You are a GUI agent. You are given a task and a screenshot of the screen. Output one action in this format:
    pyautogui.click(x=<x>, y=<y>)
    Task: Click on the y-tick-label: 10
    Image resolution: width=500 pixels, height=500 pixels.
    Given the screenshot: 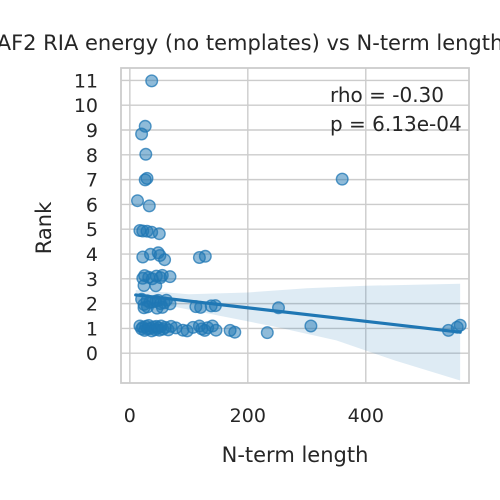 What is the action you would take?
    pyautogui.click(x=86, y=106)
    